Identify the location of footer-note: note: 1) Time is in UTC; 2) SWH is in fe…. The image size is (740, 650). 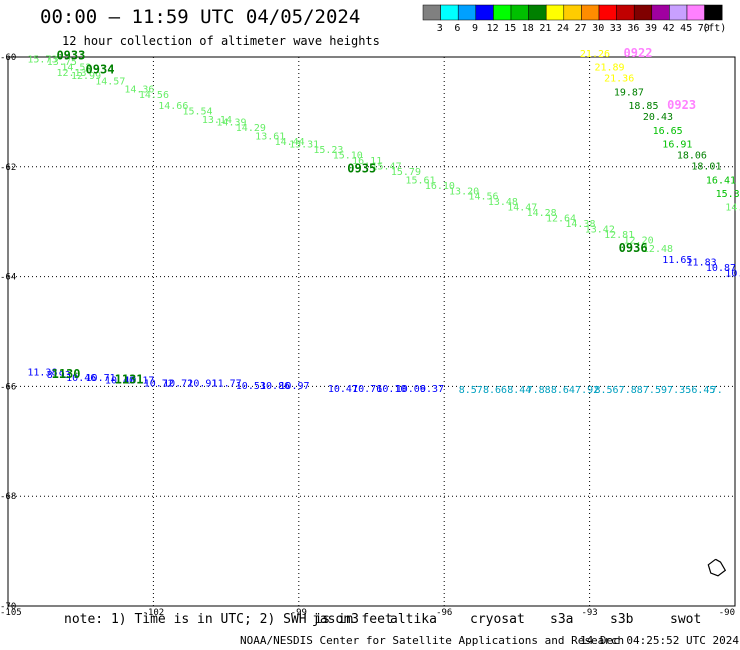
(228, 619).